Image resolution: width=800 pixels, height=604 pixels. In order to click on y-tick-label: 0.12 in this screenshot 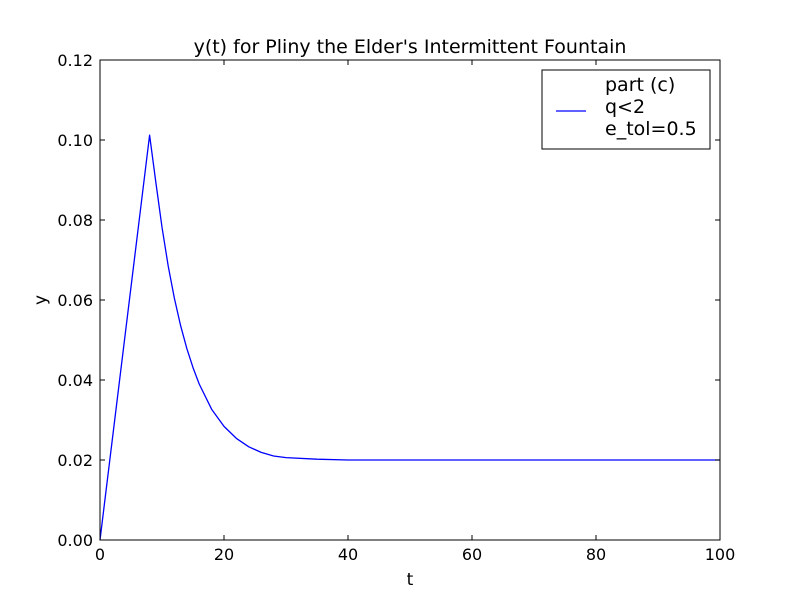, I will do `click(75, 60)`.